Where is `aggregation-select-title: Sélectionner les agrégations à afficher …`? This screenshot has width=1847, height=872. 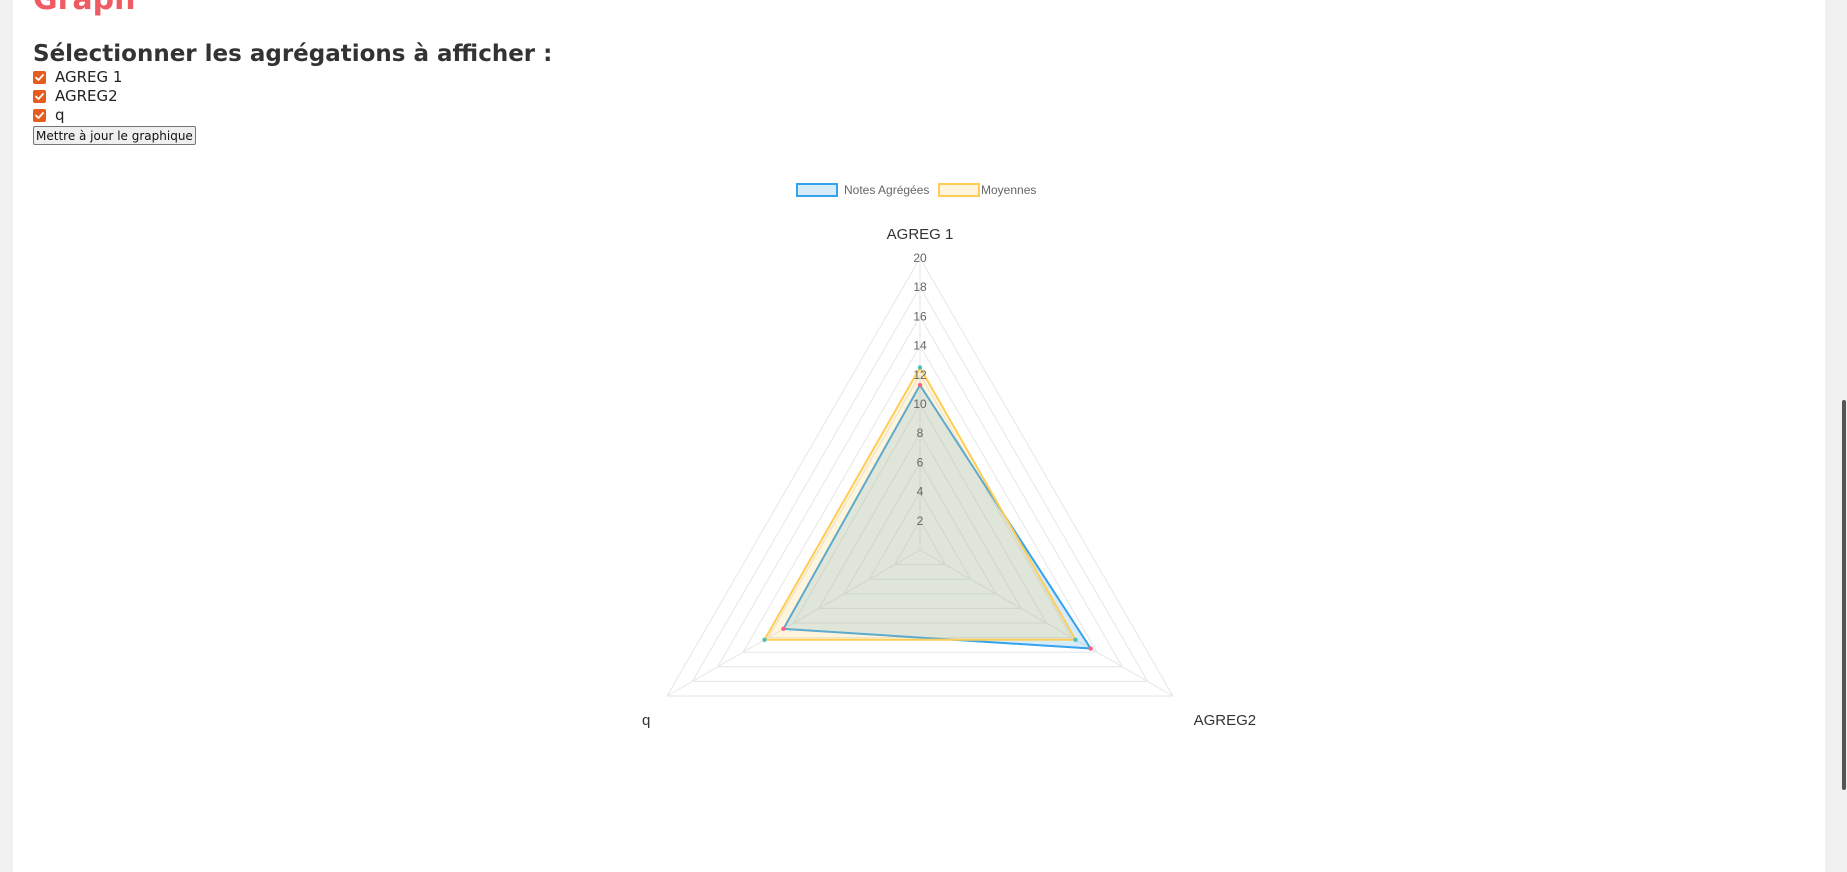 aggregation-select-title: Sélectionner les agrégations à afficher … is located at coordinates (293, 54).